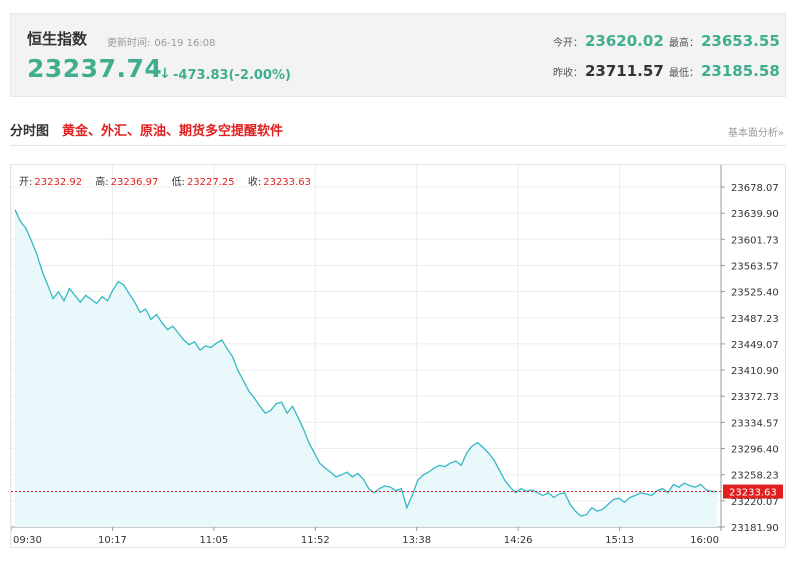 The height and width of the screenshot is (580, 800). What do you see at coordinates (755, 133) in the screenshot?
I see `fundamental-analysis-link: 基本面分析»` at bounding box center [755, 133].